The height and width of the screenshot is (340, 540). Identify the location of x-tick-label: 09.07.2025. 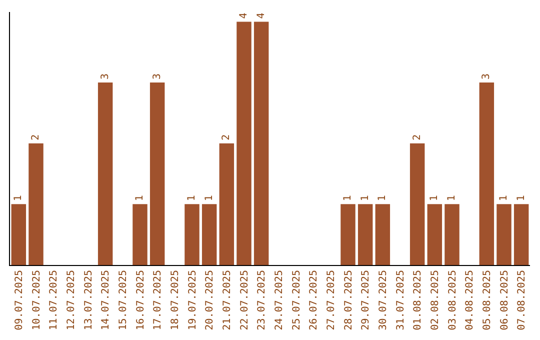
(19, 300).